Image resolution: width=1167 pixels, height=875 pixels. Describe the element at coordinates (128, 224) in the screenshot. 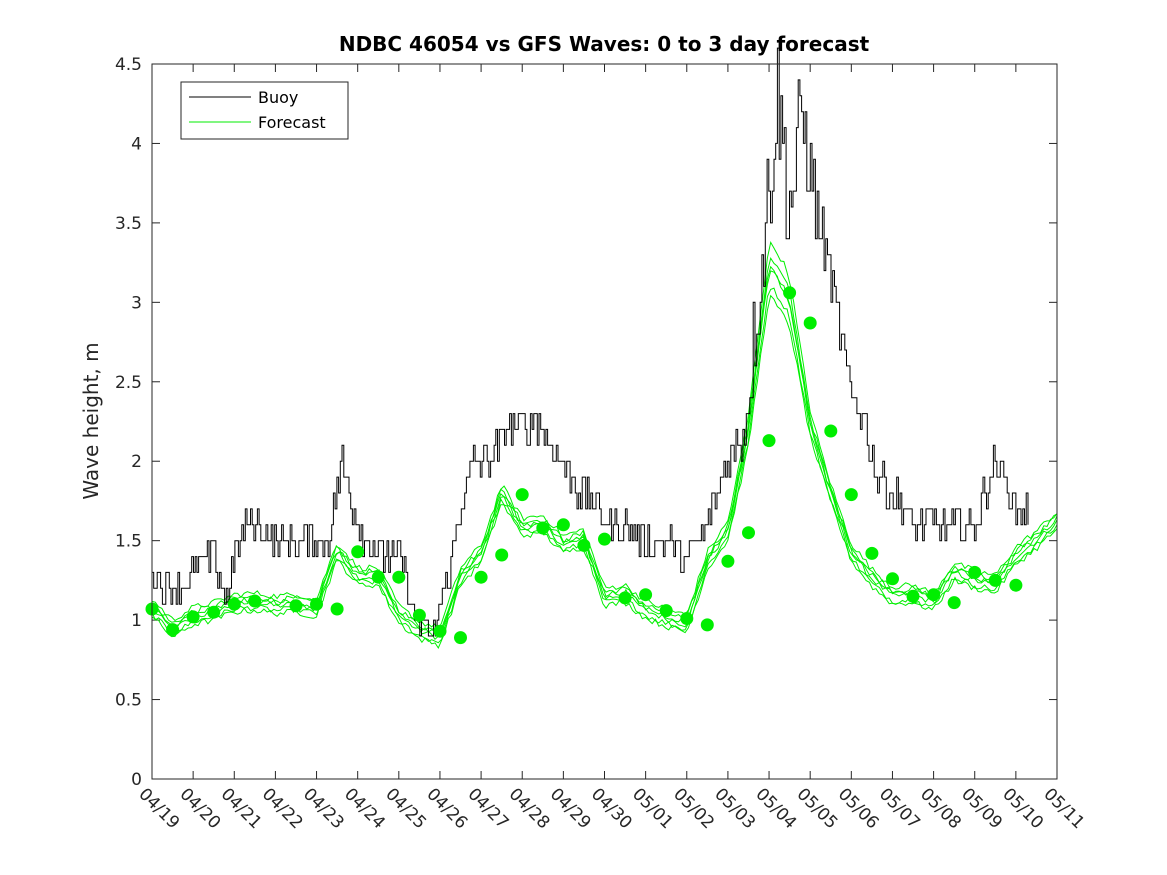

I see `y-tick-label: 3.5` at that location.